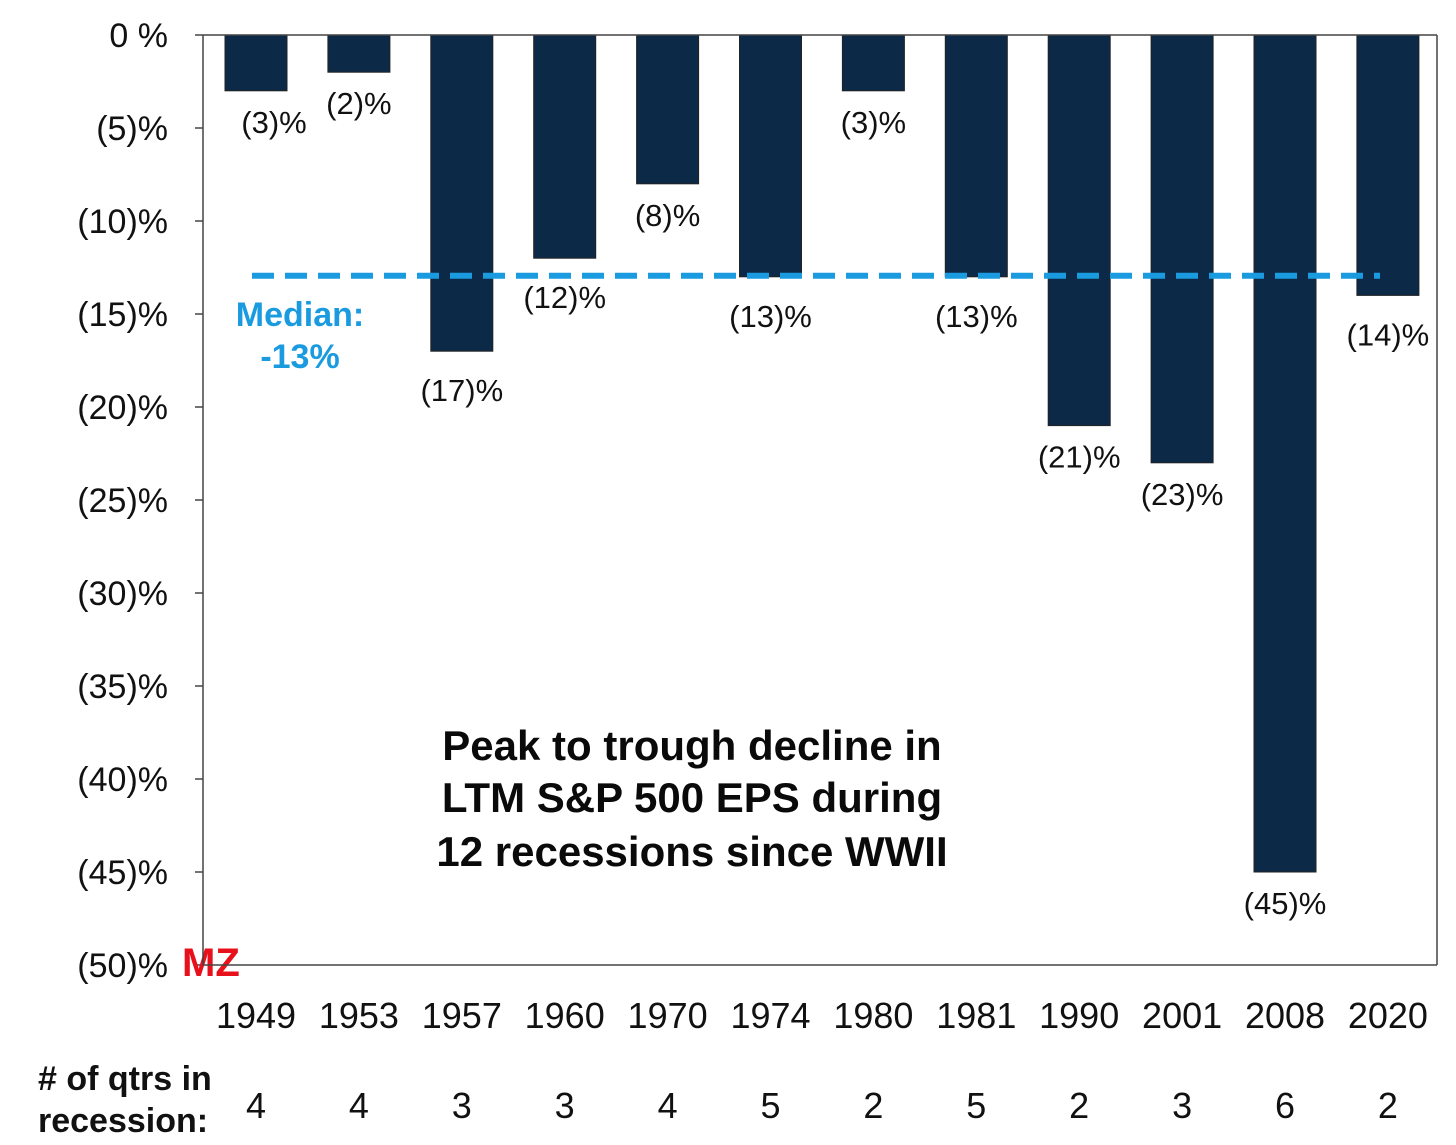 The width and height of the screenshot is (1456, 1145). What do you see at coordinates (1182, 1015) in the screenshot?
I see `x-tick-label: 2001` at bounding box center [1182, 1015].